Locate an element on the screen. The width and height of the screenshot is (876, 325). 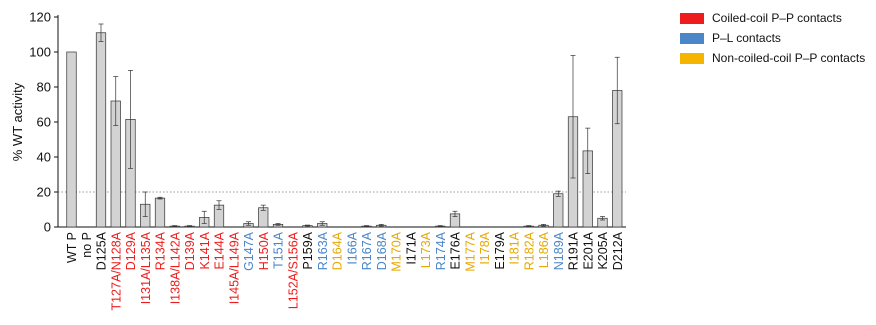
x-tick-label: D139A is located at coordinates (190, 250).